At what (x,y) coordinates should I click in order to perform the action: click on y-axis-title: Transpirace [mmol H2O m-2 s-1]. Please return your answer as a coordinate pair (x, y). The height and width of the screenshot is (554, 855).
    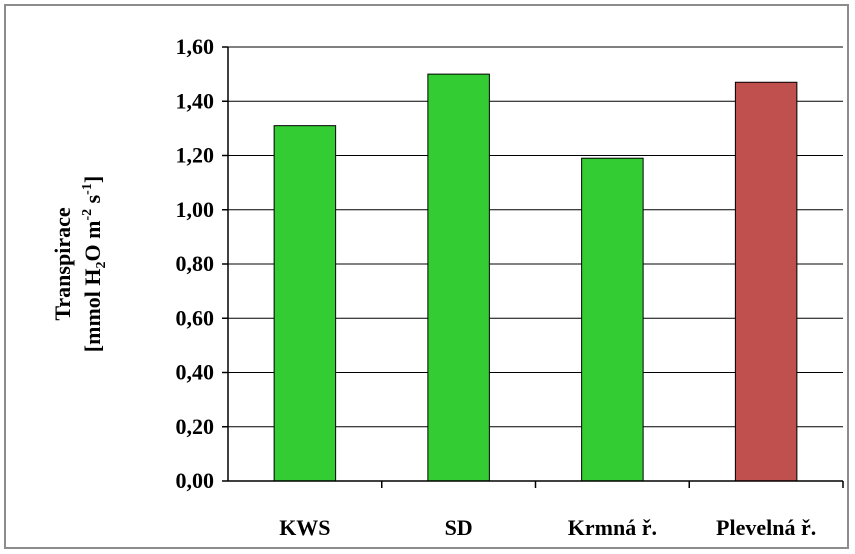
    Looking at the image, I should click on (79, 264).